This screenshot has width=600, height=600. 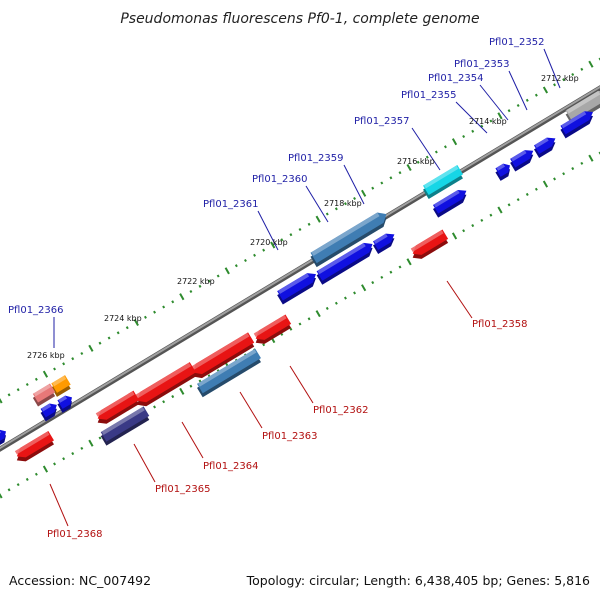 I want to click on gene-Pfl01_2362b, so click(x=222, y=355).